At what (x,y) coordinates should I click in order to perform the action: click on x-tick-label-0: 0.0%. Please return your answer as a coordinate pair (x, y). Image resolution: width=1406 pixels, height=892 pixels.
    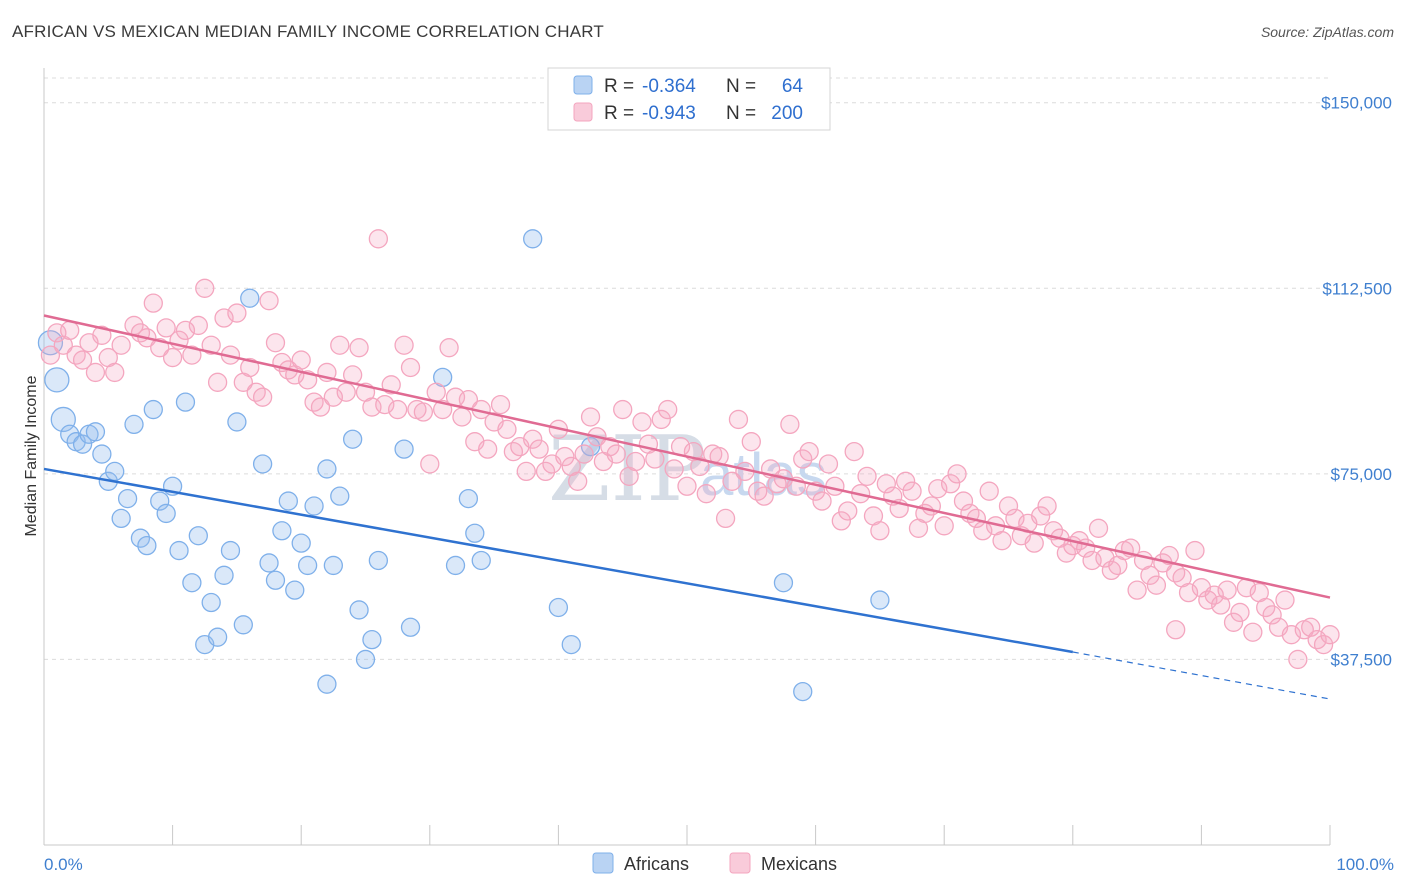
    Looking at the image, I should click on (63, 864).